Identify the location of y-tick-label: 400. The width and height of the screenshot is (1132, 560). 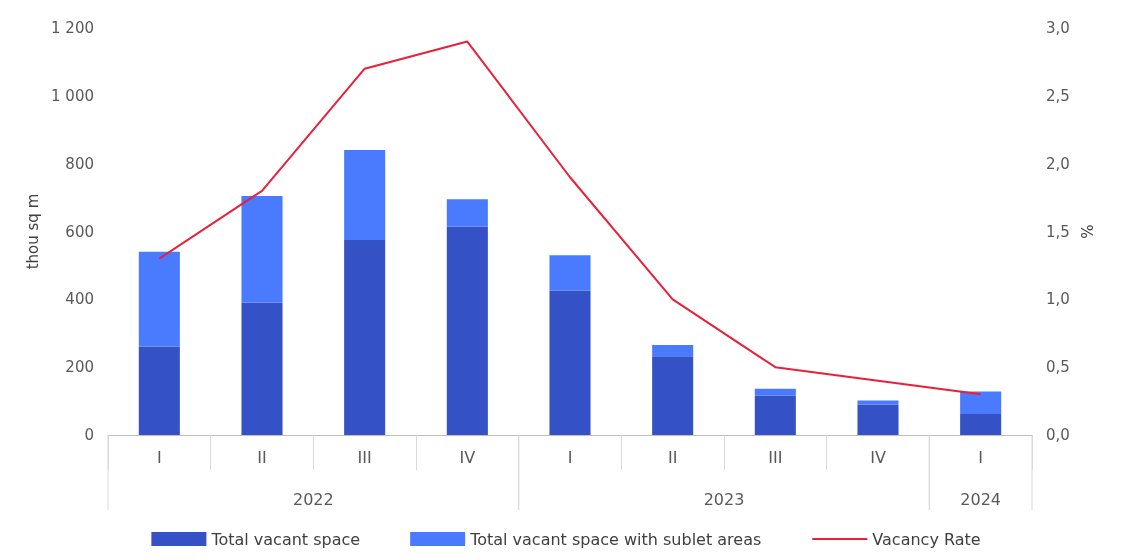
(79, 299).